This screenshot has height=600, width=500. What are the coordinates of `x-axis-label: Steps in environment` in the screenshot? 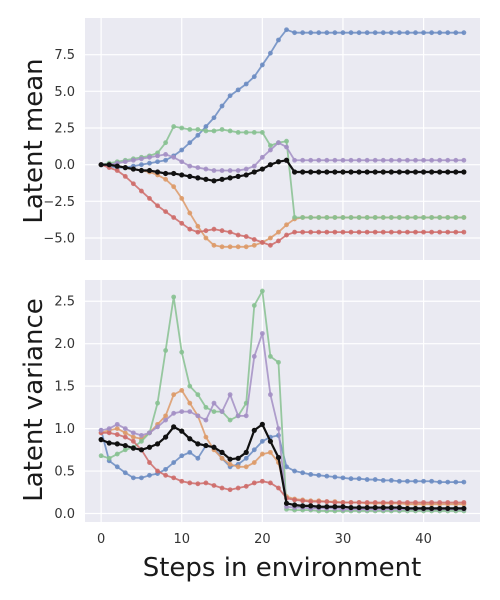 It's located at (282, 568).